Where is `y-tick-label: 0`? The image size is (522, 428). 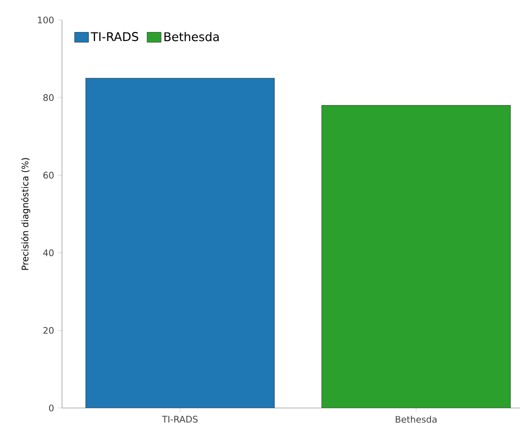
y-tick-label: 0 is located at coordinates (51, 408).